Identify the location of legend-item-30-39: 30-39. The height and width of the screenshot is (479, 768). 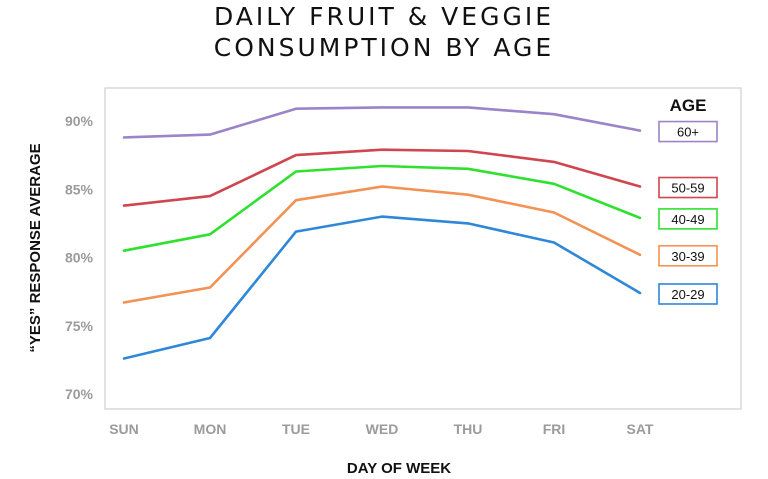
(688, 255).